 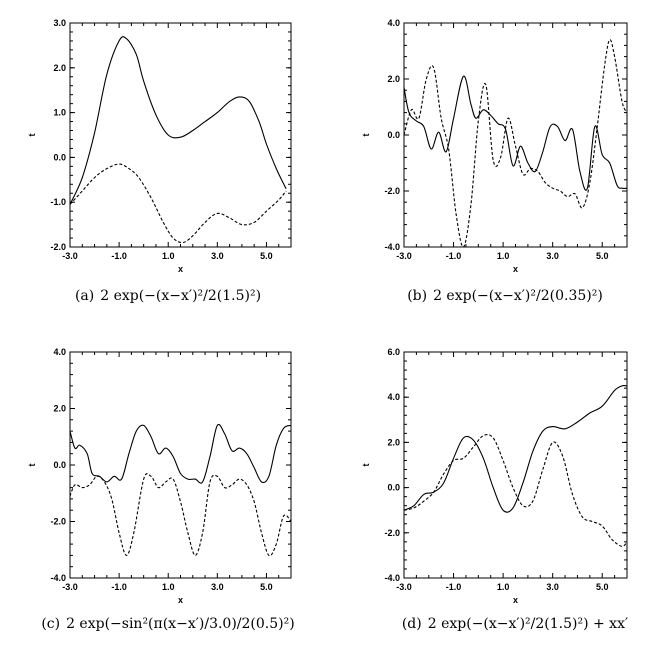 What do you see at coordinates (180, 296) in the screenshot?
I see `caption-formula: 2 exp(−(x−x′)²/2(1.5)²)` at bounding box center [180, 296].